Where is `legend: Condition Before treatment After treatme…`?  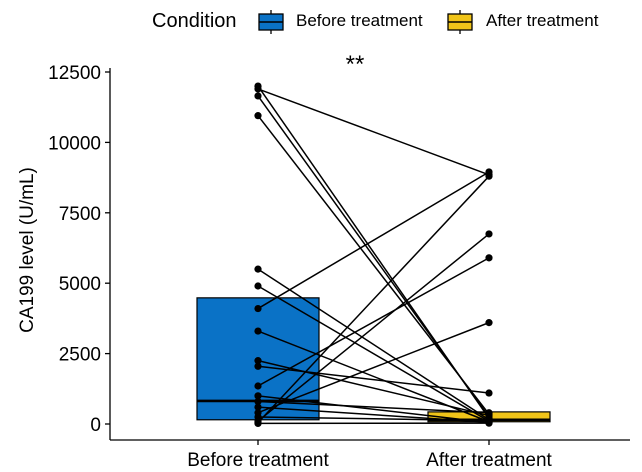
legend: Condition Before treatment After treatme… is located at coordinates (375, 22).